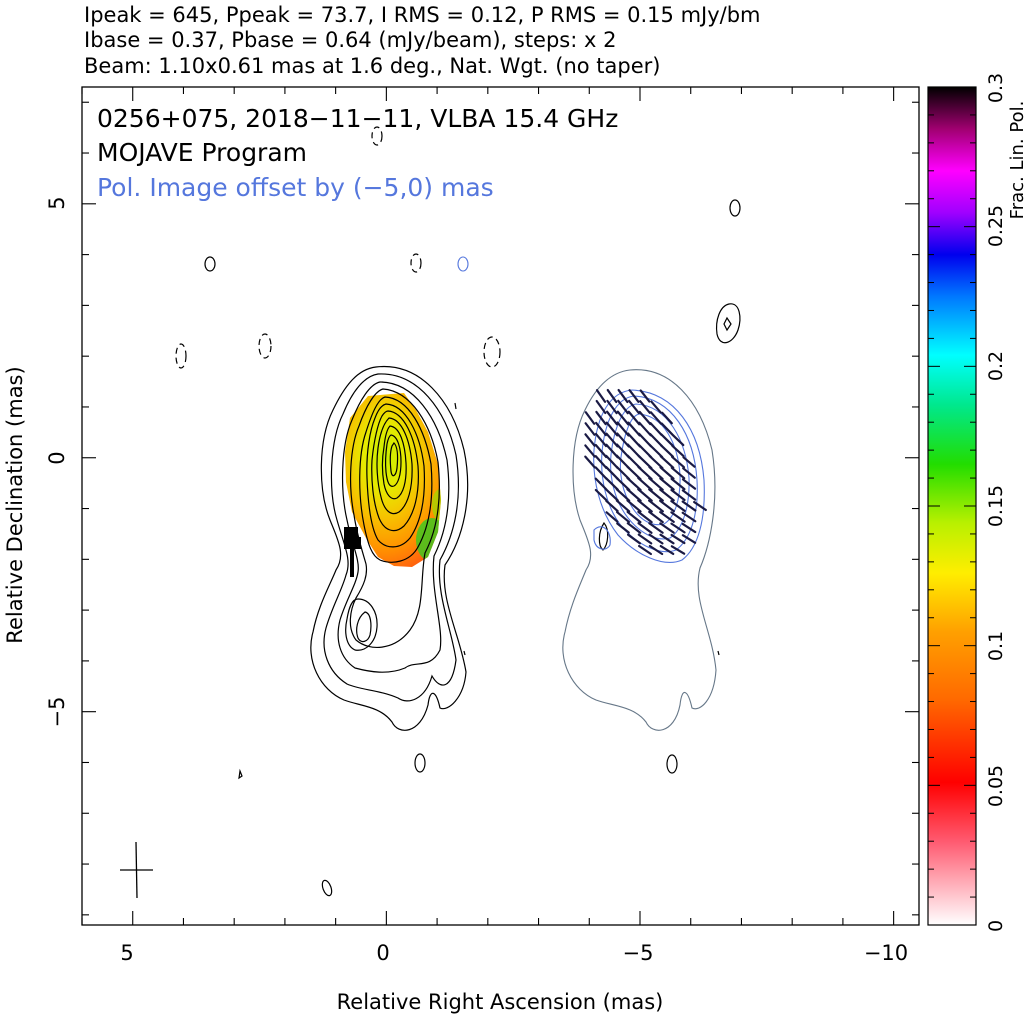  What do you see at coordinates (996, 646) in the screenshot?
I see `colorbar-tick-label: 0.1` at bounding box center [996, 646].